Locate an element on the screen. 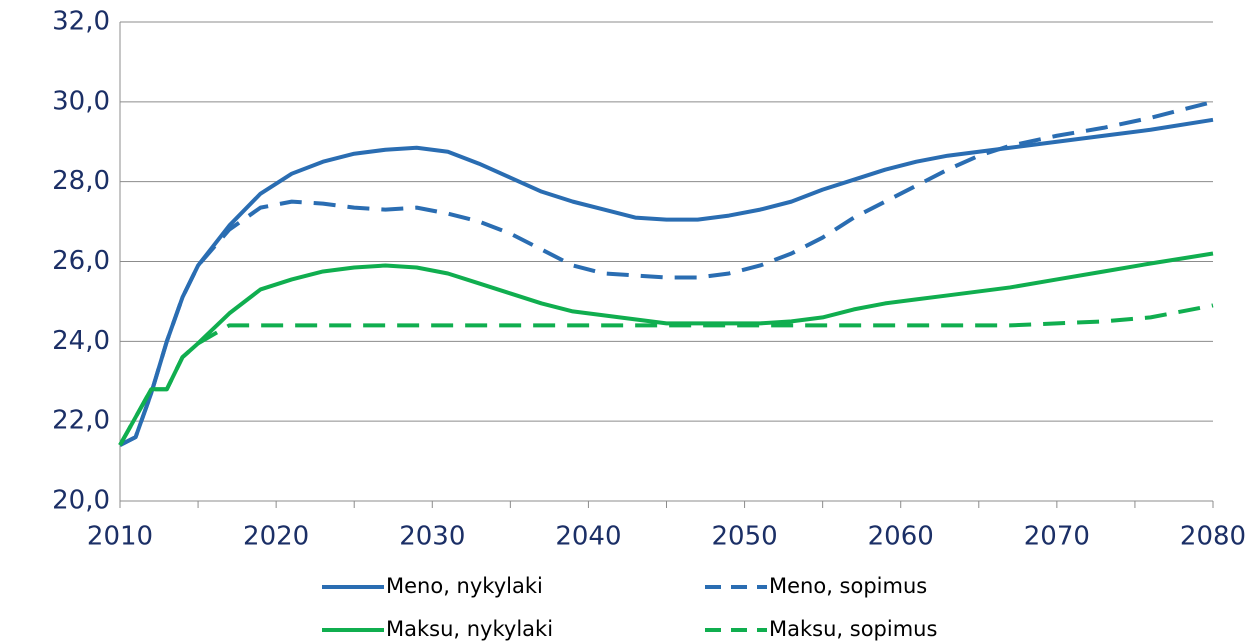  legend-label: Maksu, sopimus is located at coordinates (853, 629).